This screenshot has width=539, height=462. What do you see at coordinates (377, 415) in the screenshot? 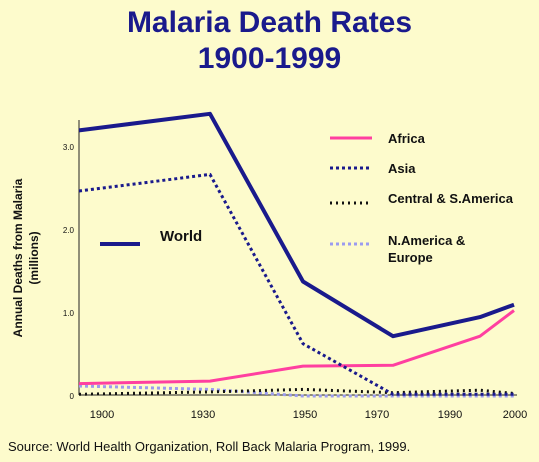
I see `x-tick-label: 1970` at bounding box center [377, 415].